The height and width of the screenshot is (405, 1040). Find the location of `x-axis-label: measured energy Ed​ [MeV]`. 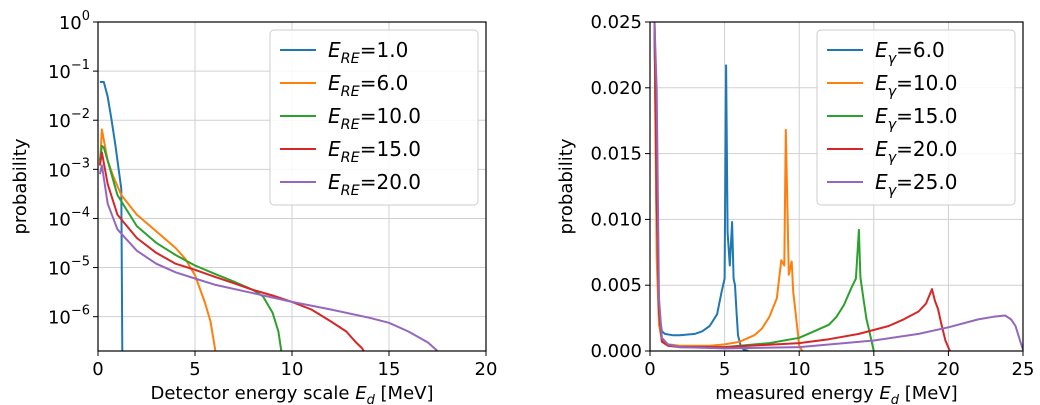

x-axis-label: measured energy Ed​ [MeV] is located at coordinates (836, 394).